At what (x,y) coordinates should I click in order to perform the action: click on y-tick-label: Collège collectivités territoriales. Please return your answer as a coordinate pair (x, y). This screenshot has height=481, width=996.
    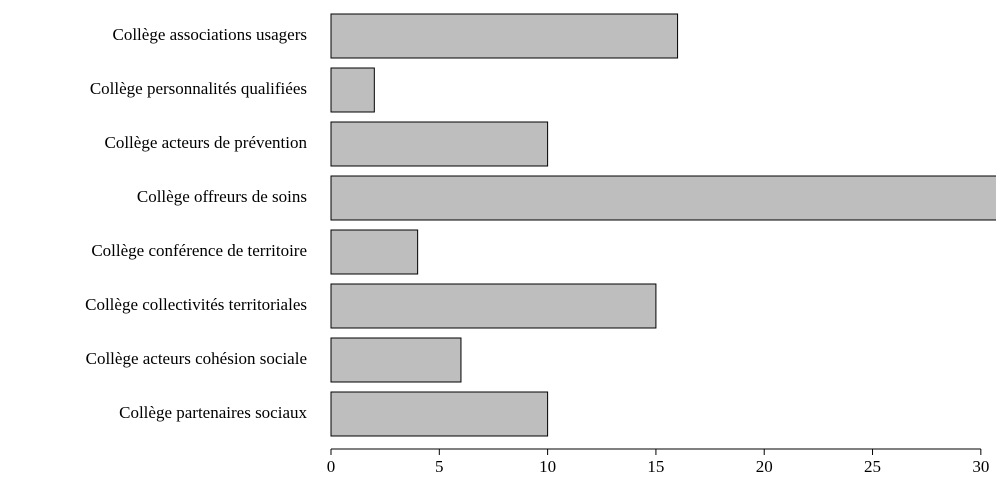
    Looking at the image, I should click on (196, 304).